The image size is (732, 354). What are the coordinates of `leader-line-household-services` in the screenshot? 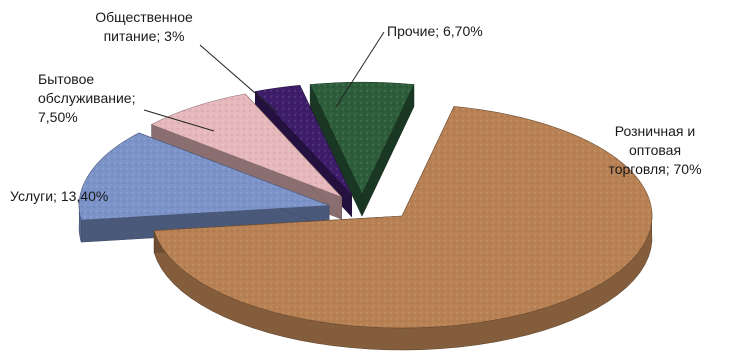 It's located at (179, 120).